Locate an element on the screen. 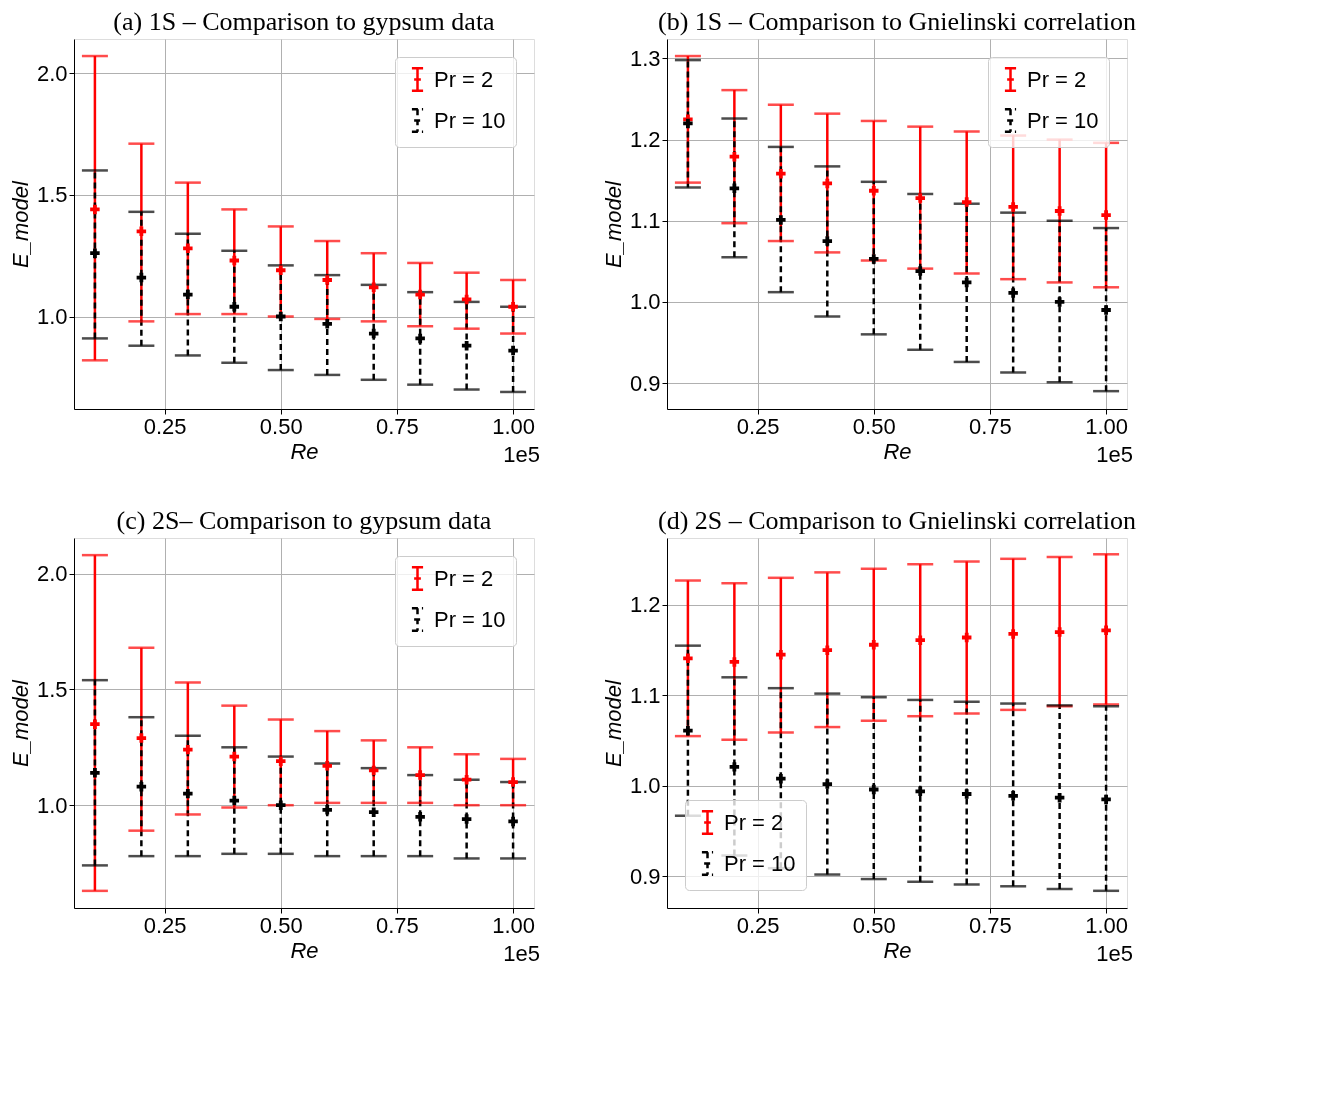 The image size is (1324, 1108). y-axis-title: E_model is located at coordinates (20, 722).